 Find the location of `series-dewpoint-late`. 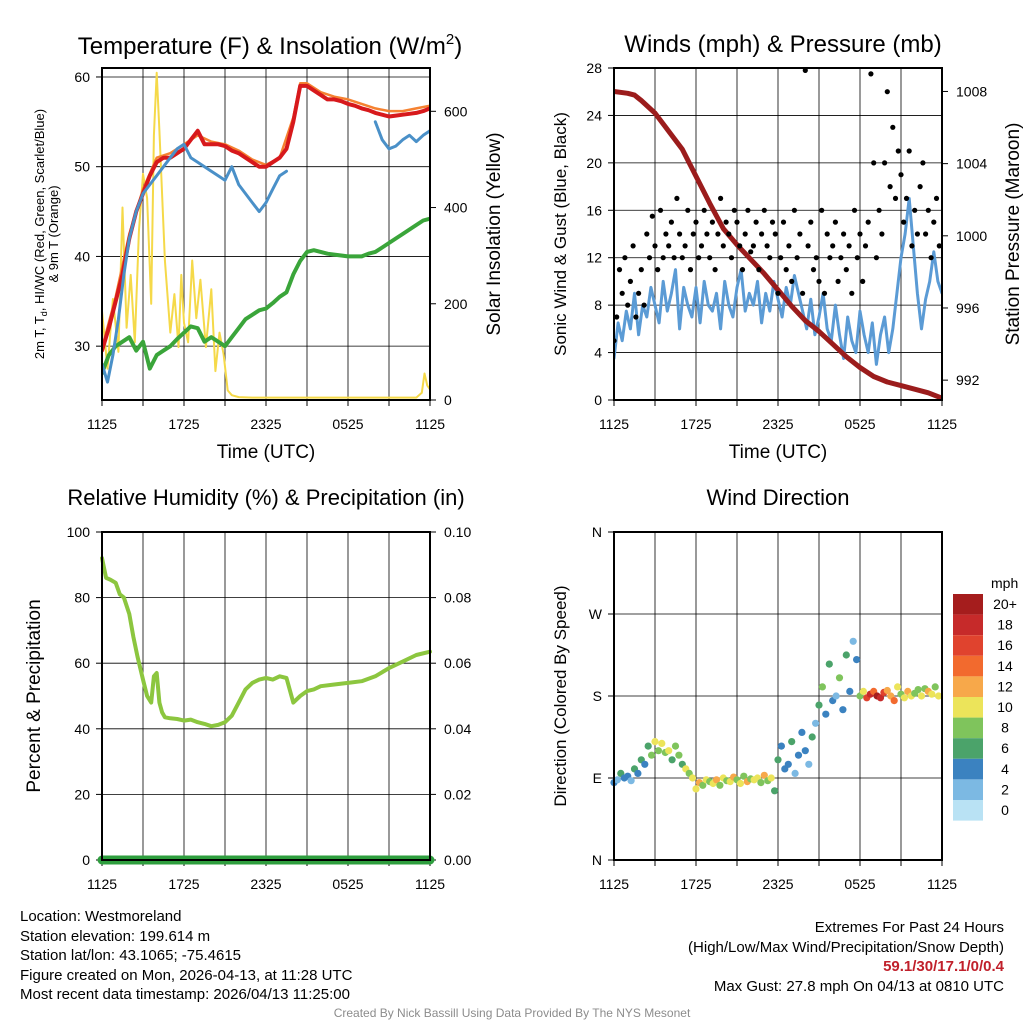

series-dewpoint-late is located at coordinates (401, 135).